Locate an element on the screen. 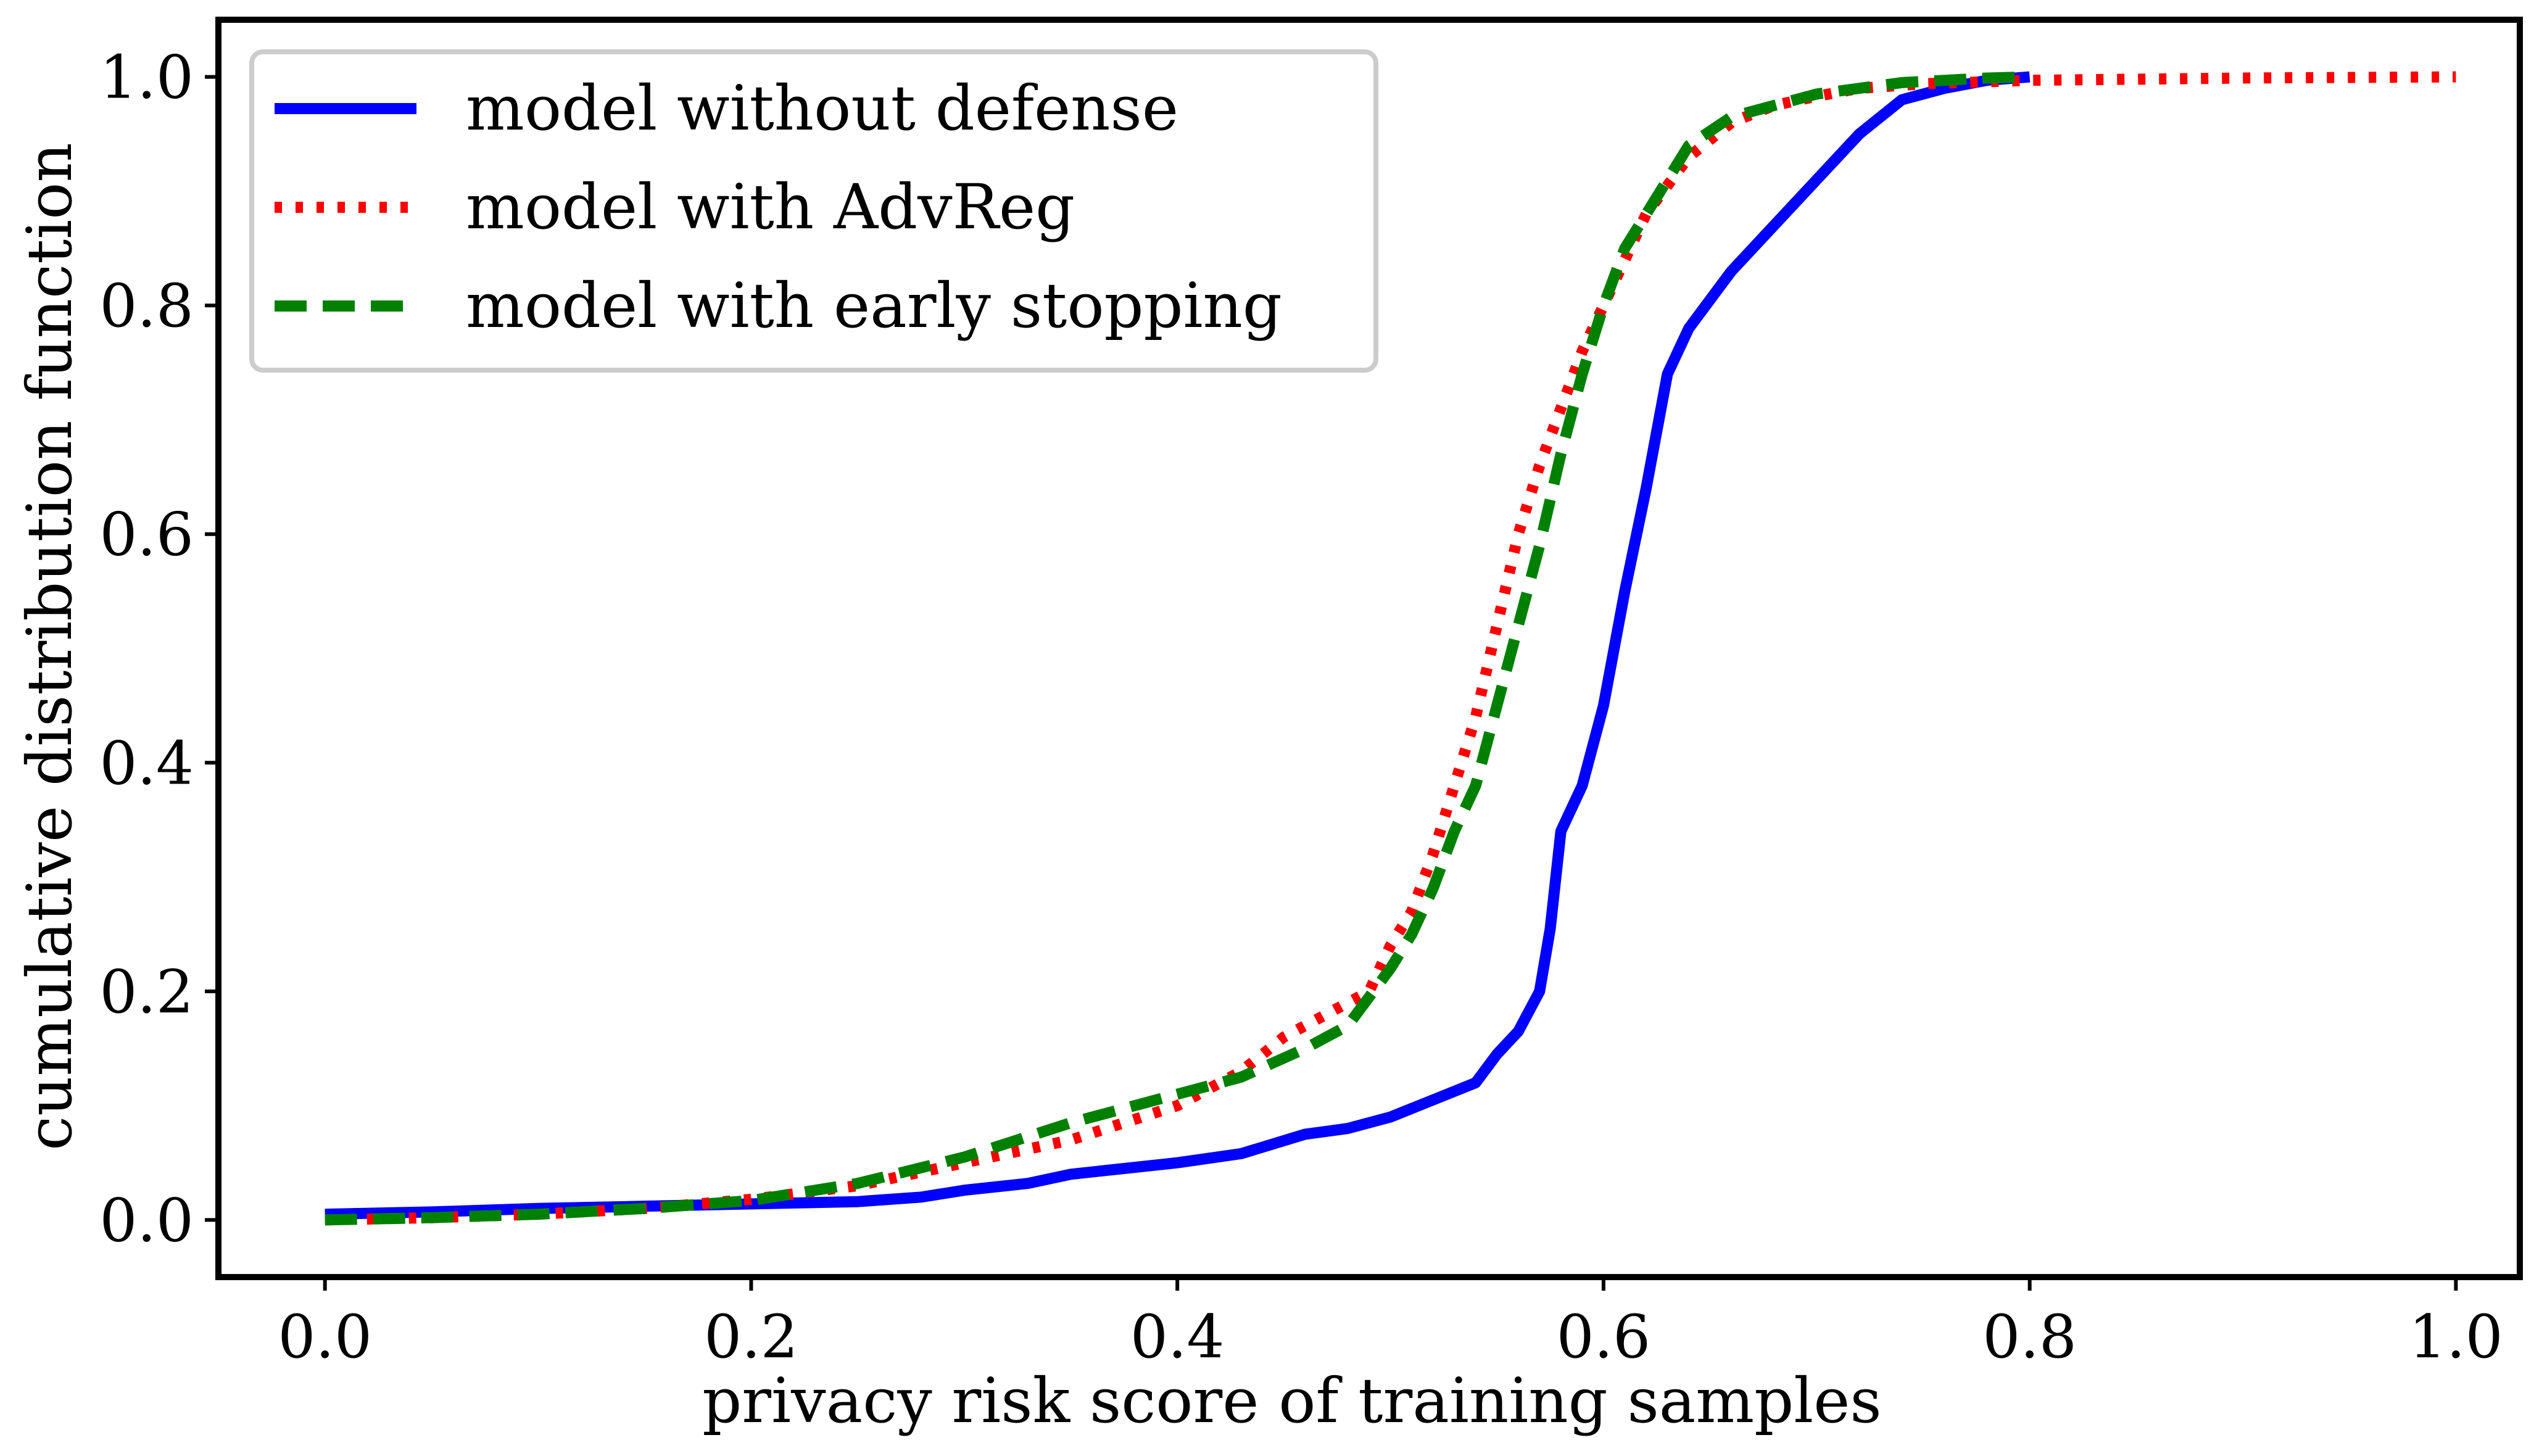  x-axis-label: privacy risk score of training samples is located at coordinates (1292, 1401).